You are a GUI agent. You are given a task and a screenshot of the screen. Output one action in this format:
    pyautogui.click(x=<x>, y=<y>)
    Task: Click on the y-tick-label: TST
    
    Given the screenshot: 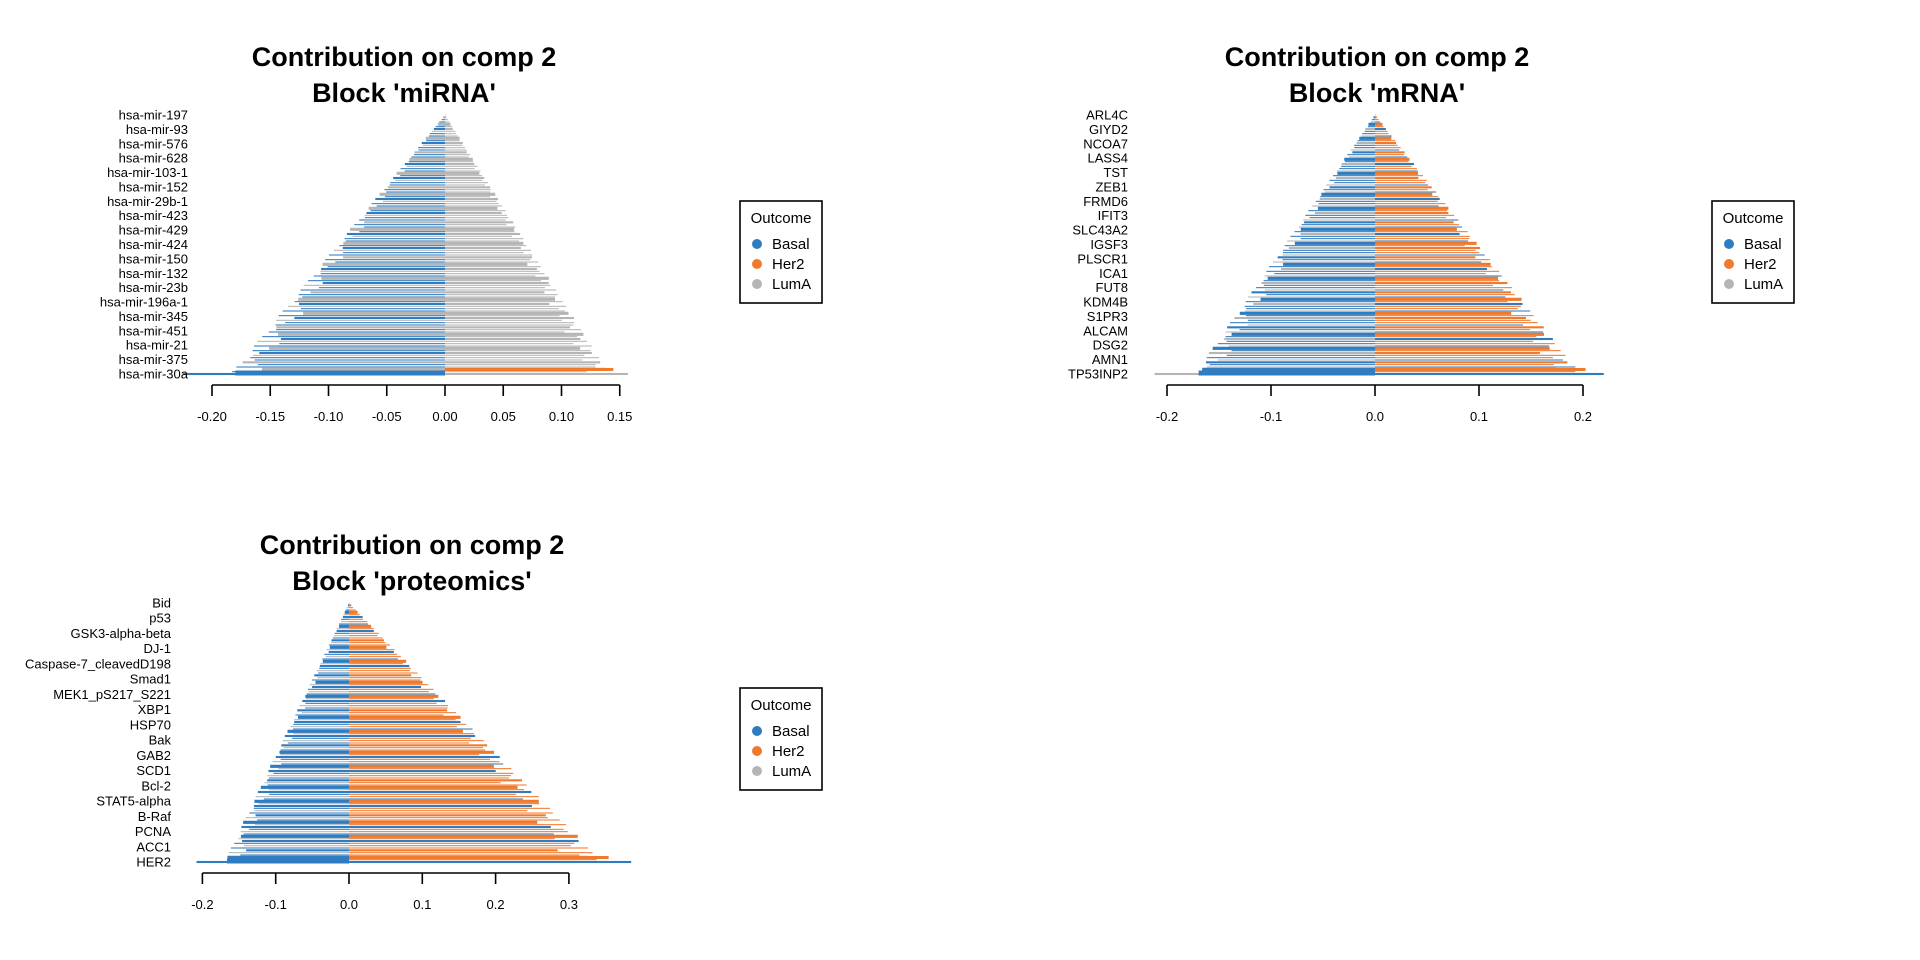 What is the action you would take?
    pyautogui.click(x=1115, y=172)
    